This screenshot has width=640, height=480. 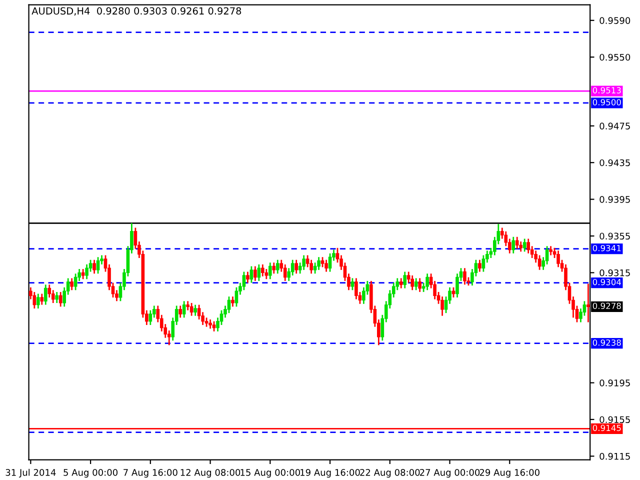 What do you see at coordinates (270, 473) in the screenshot?
I see `x-tick-label: 15 Aug 00:00` at bounding box center [270, 473].